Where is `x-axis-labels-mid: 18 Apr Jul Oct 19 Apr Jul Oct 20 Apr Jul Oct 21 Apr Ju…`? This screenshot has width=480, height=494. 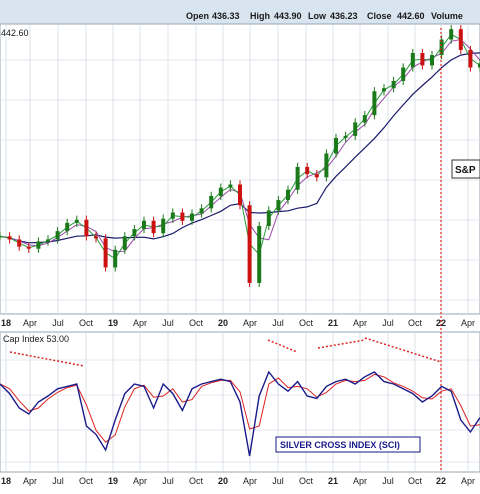
x-axis-labels-mid: 18 Apr Jul Oct 19 Apr Jul Oct 20 Apr Jul Oct 21 Apr Ju… is located at coordinates (238, 323).